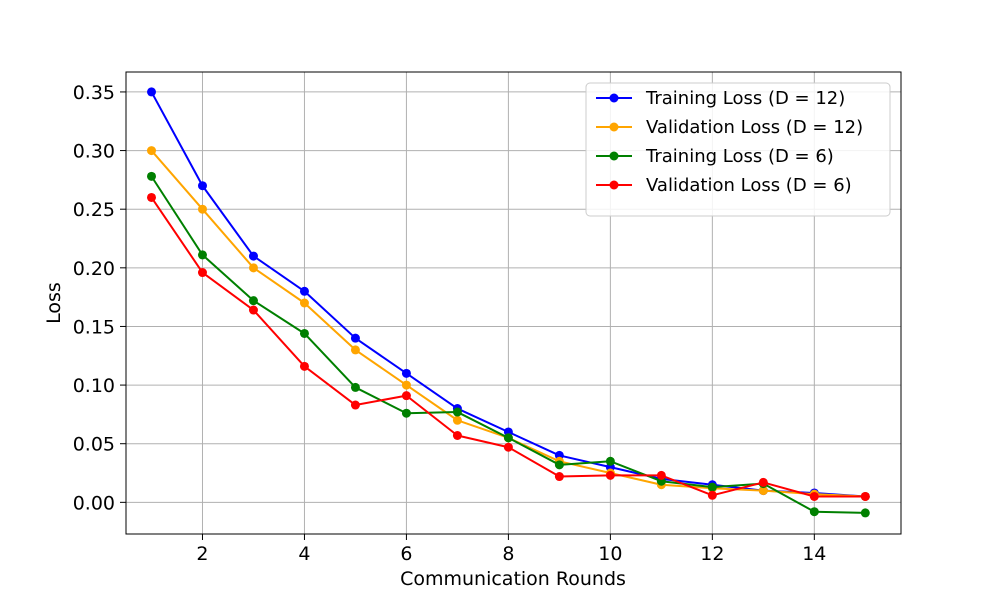 The image size is (1000, 600). Describe the element at coordinates (94, 445) in the screenshot. I see `y-tick-label: 0.05` at that location.